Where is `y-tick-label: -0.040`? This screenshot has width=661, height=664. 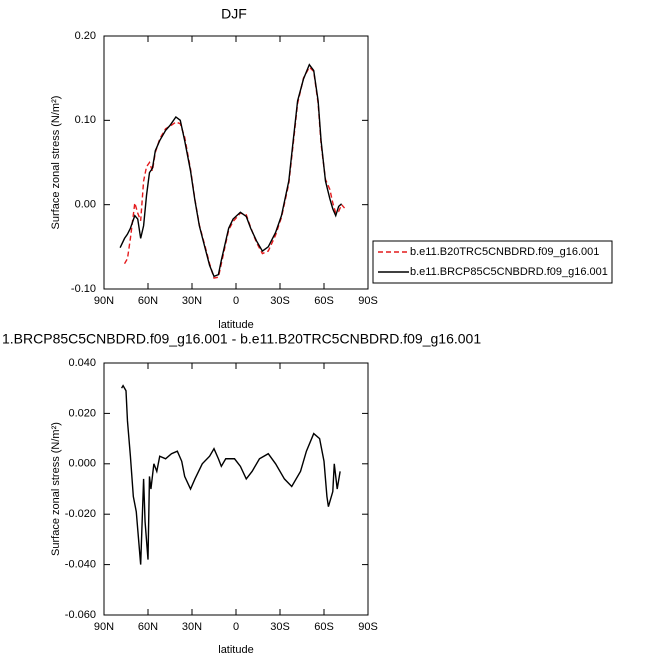
y-tick-label: -0.040 is located at coordinates (80, 565).